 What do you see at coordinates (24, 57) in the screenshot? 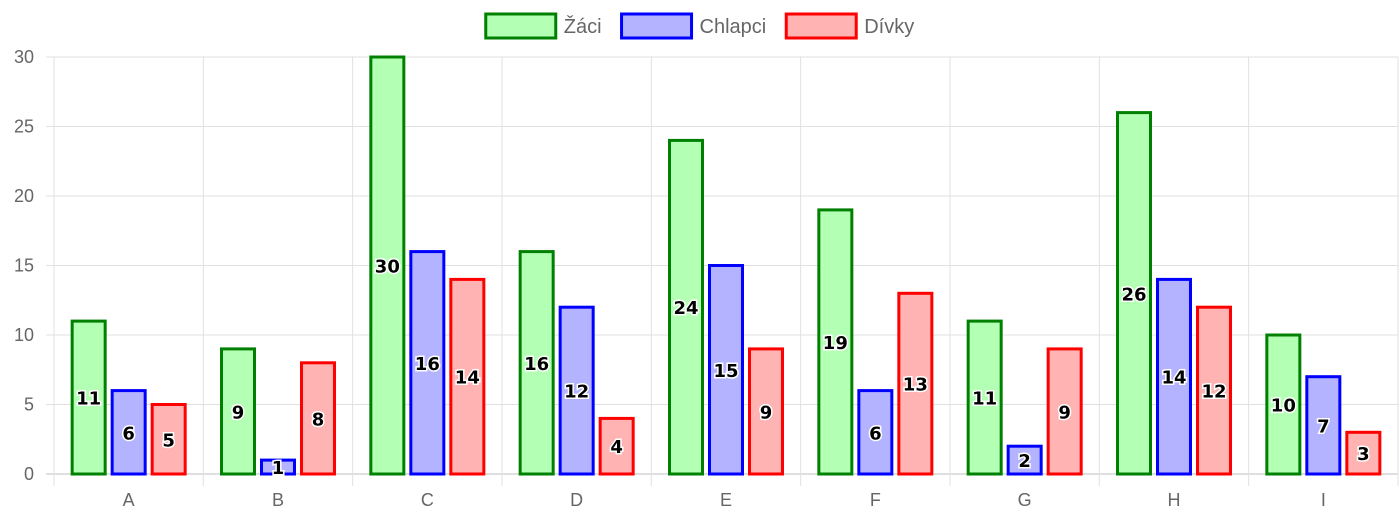
I see `y-tick-label: 30` at bounding box center [24, 57].